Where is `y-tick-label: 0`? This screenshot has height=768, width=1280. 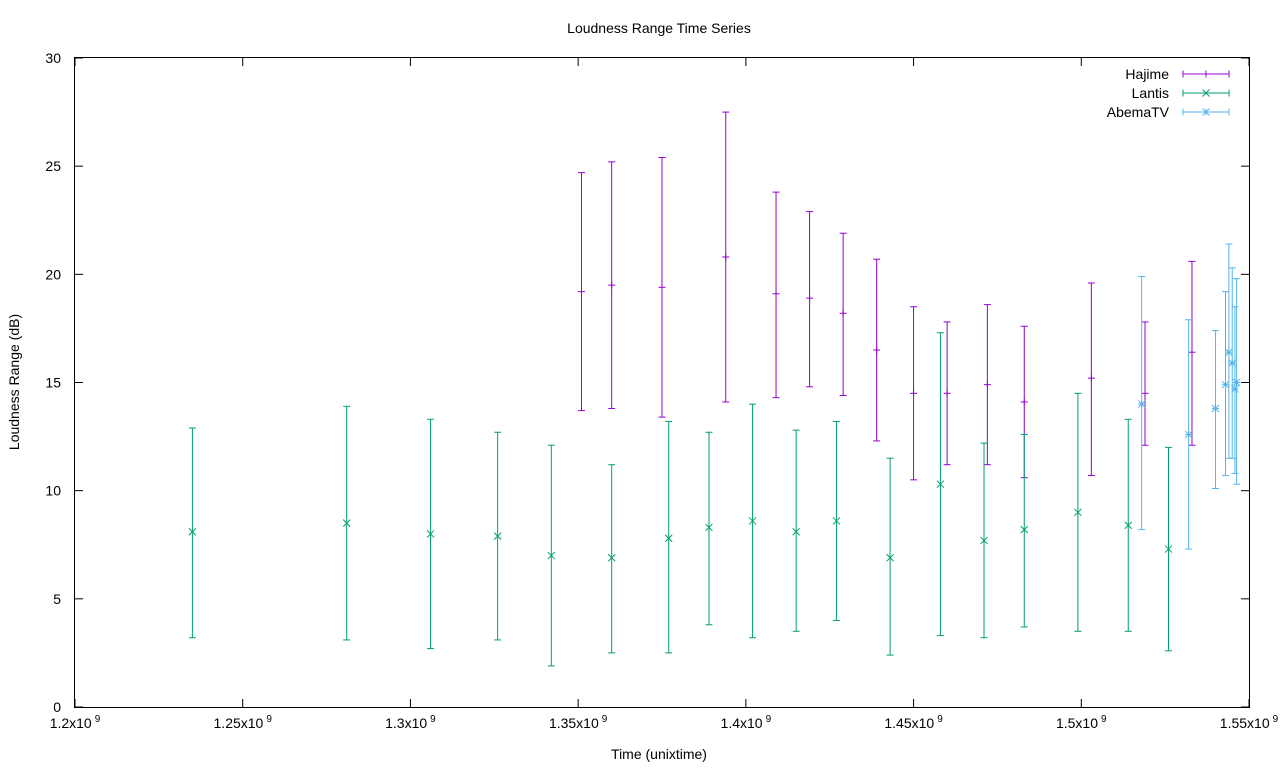
y-tick-label: 0 is located at coordinates (57, 707).